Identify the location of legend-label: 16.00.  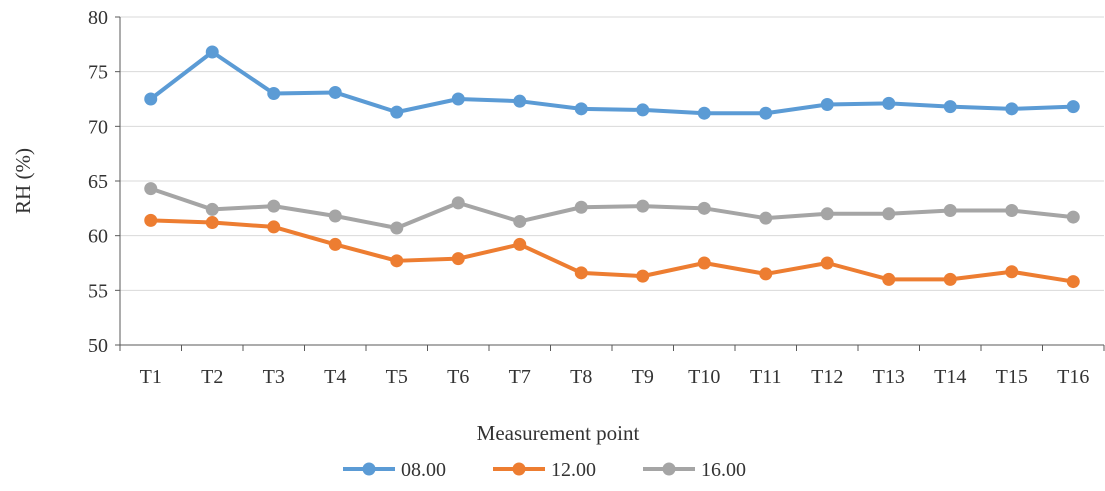
(723, 470).